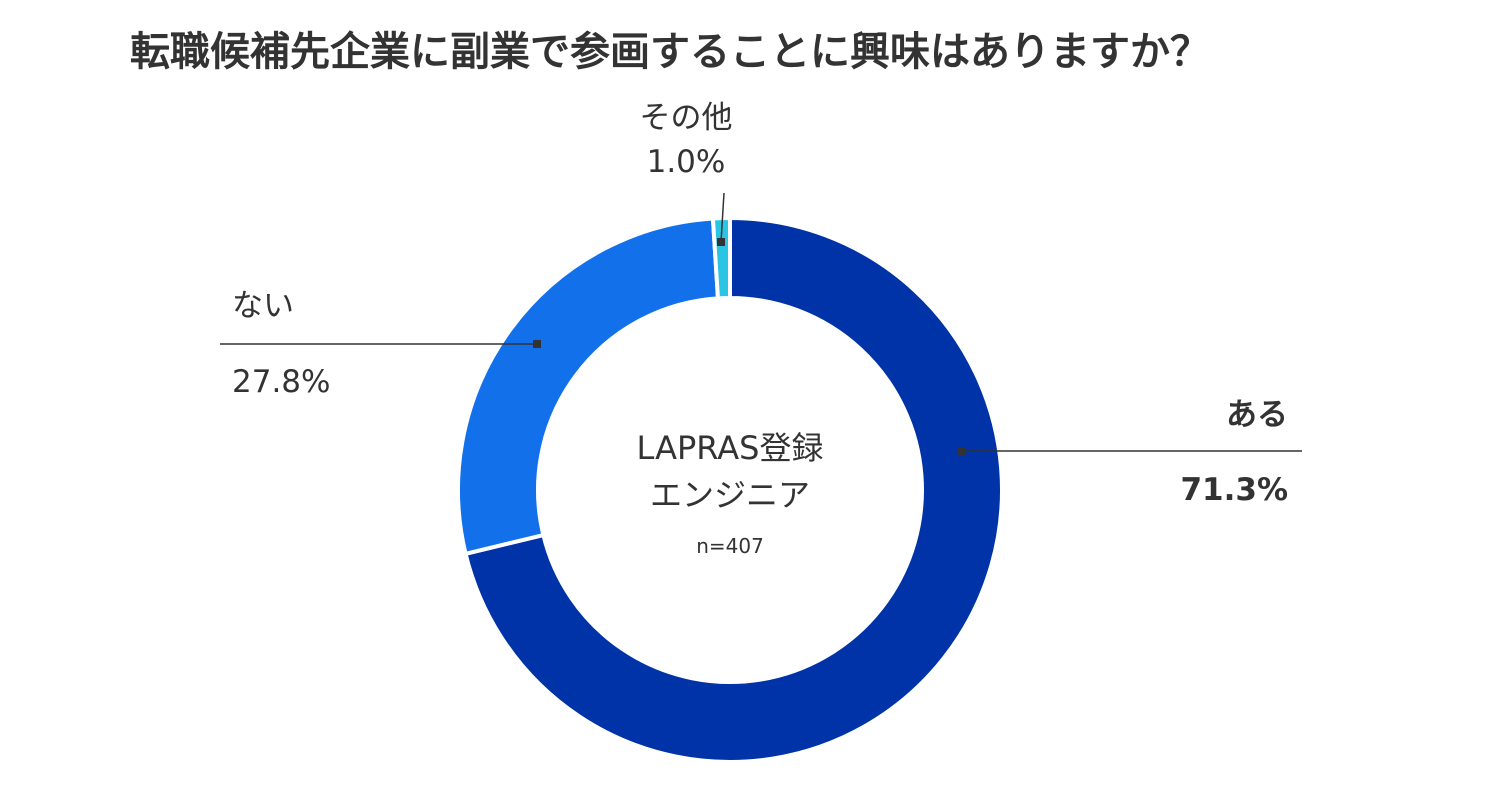 This screenshot has height=792, width=1502. I want to click on slice-value-aru: 71.3%, so click(1234, 490).